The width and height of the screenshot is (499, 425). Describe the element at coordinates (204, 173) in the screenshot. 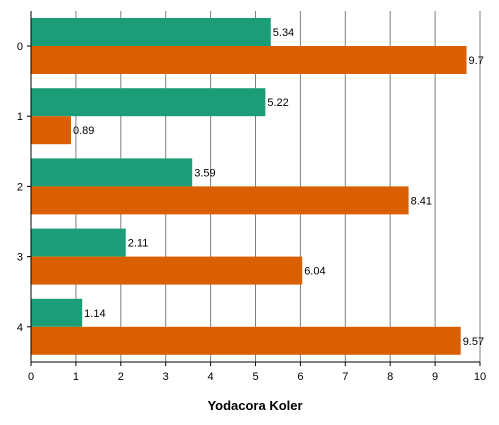

I see `data-label-series0-cat2: 3.59` at that location.